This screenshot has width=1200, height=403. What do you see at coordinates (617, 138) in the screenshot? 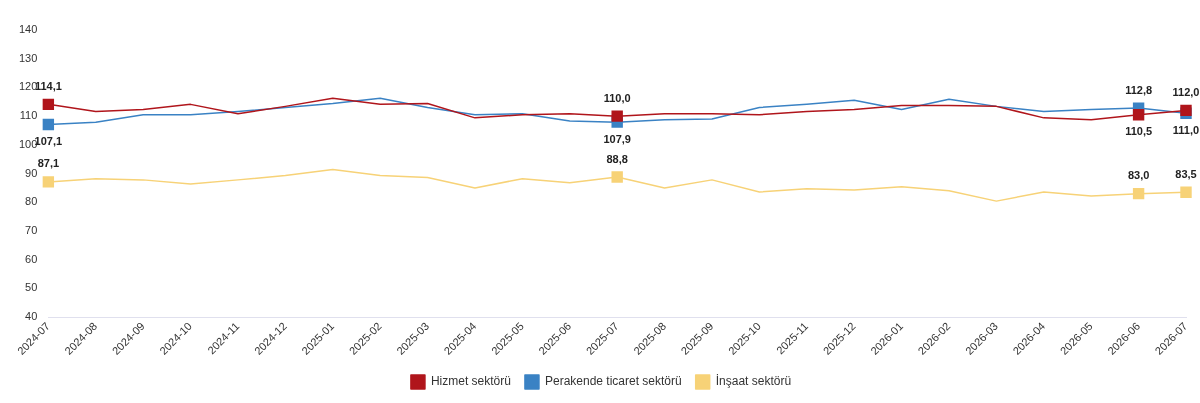
I see `data-label: 107,9` at bounding box center [617, 138].